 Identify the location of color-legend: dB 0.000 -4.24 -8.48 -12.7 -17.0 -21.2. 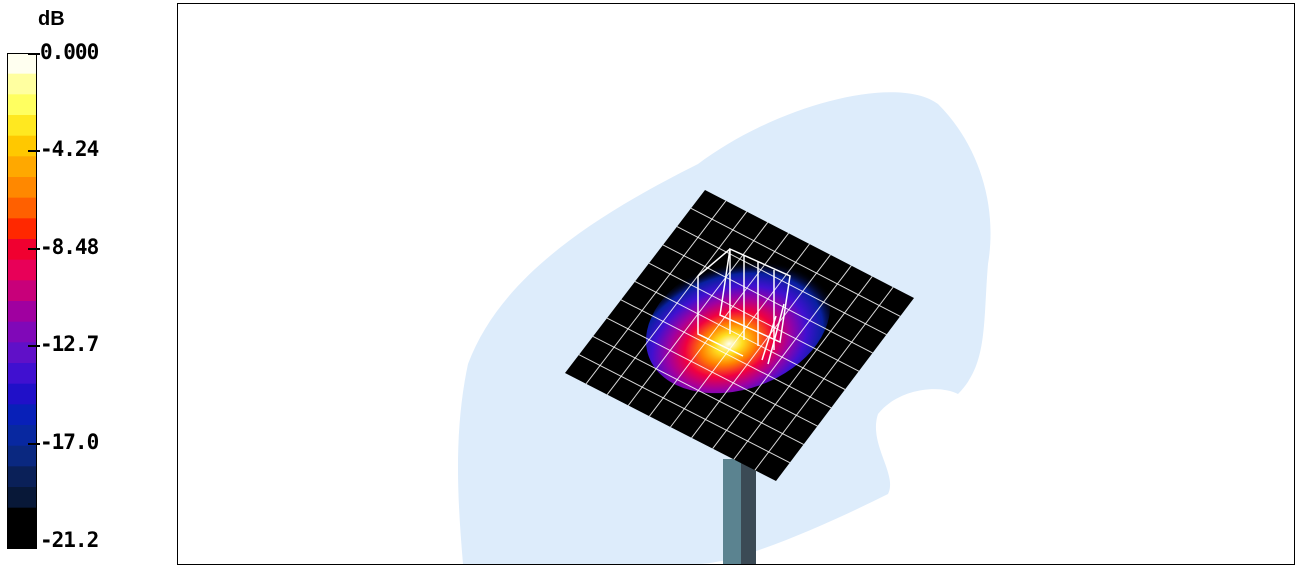
(85, 277).